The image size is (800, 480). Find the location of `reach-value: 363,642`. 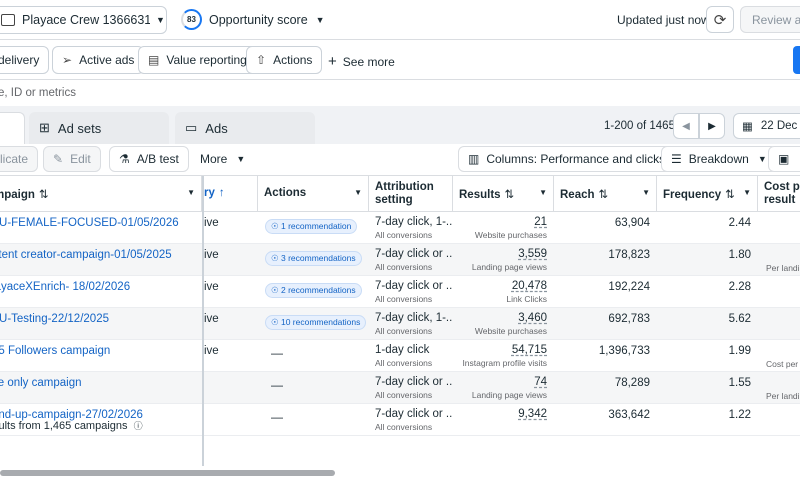

reach-value: 363,642 is located at coordinates (629, 415).